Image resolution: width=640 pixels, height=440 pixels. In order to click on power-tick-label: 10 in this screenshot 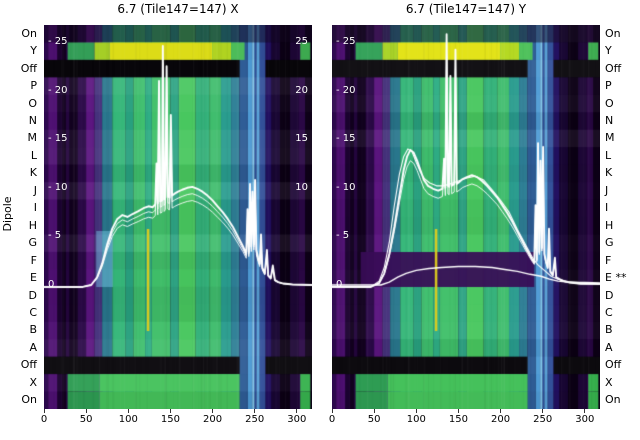, I will do `click(301, 187)`.